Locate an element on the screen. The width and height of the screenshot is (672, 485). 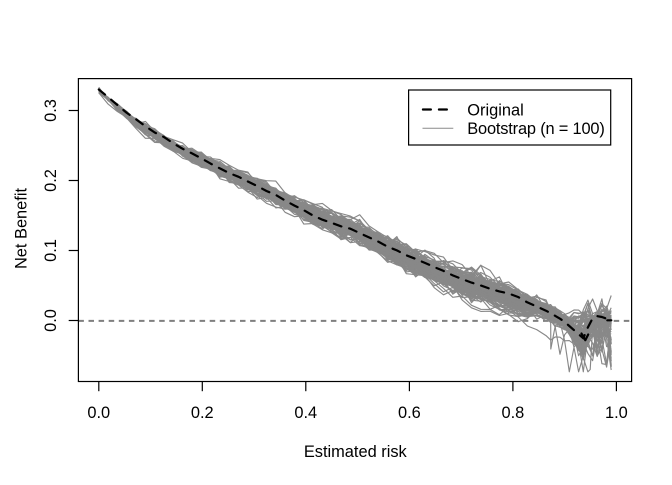
svg-text: Net Benefit is located at coordinates (22, 229).